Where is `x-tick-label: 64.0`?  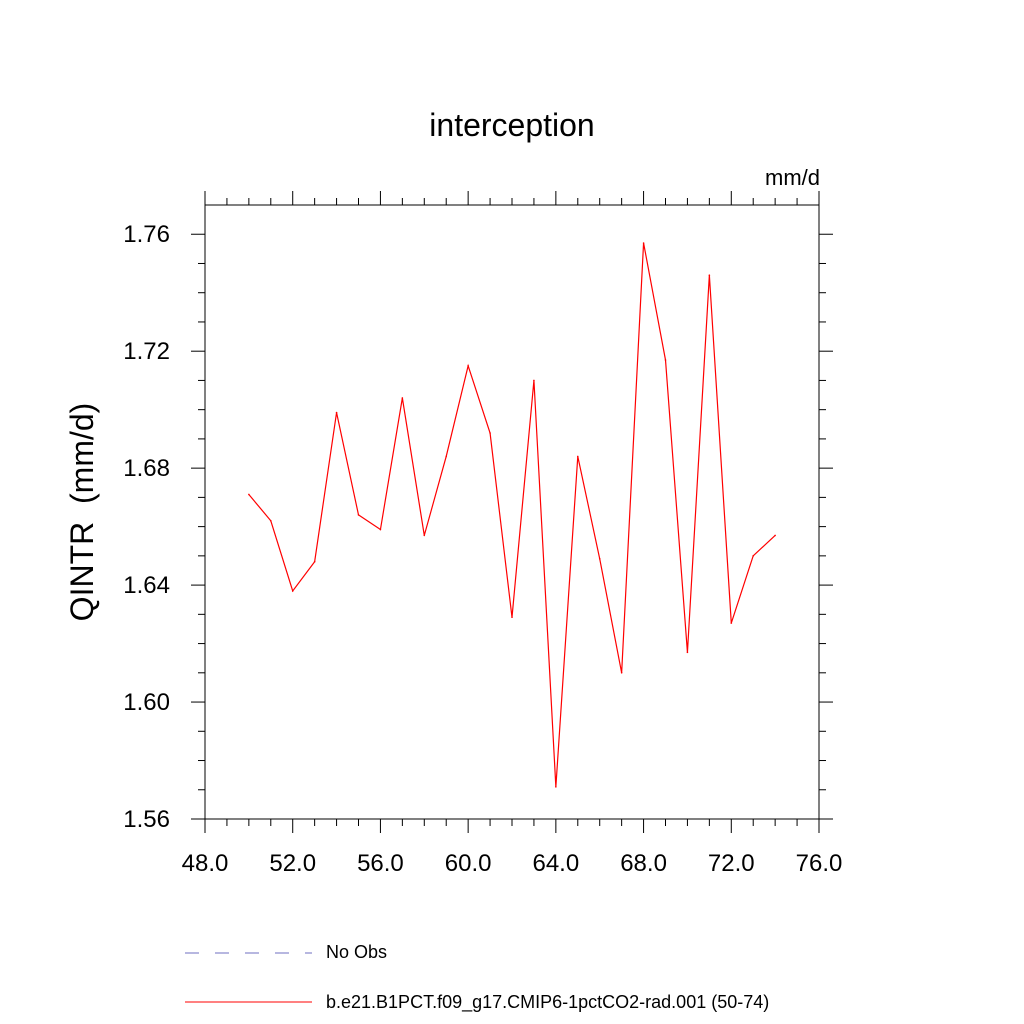 x-tick-label: 64.0 is located at coordinates (555, 863).